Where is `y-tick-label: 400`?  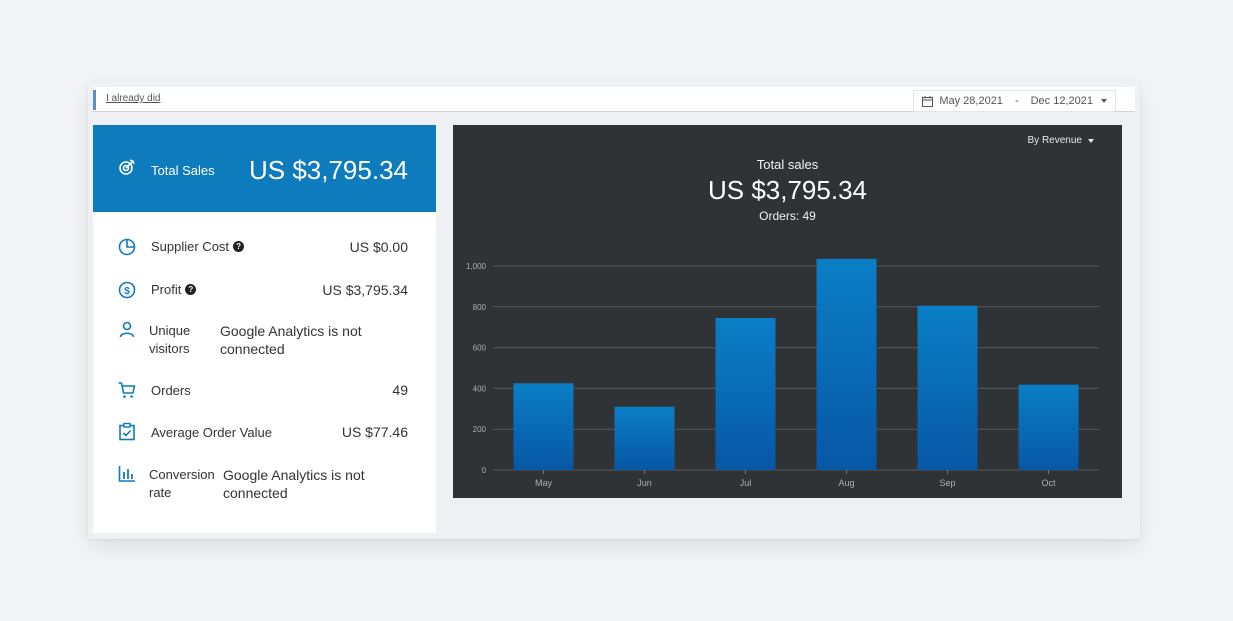
y-tick-label: 400 is located at coordinates (480, 388).